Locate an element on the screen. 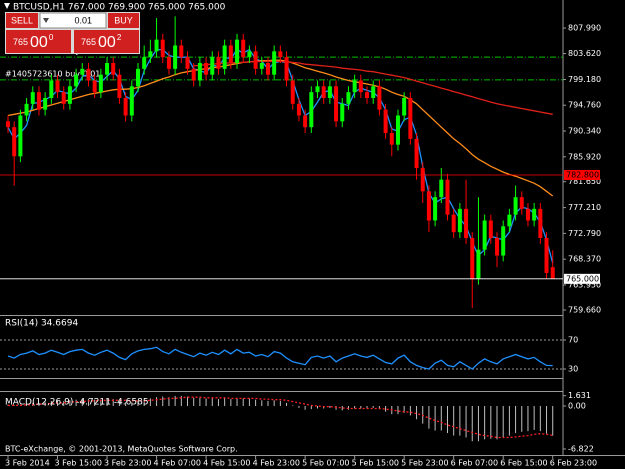 This screenshot has height=469, width=625. y-tick-label: 763.950 is located at coordinates (584, 284).